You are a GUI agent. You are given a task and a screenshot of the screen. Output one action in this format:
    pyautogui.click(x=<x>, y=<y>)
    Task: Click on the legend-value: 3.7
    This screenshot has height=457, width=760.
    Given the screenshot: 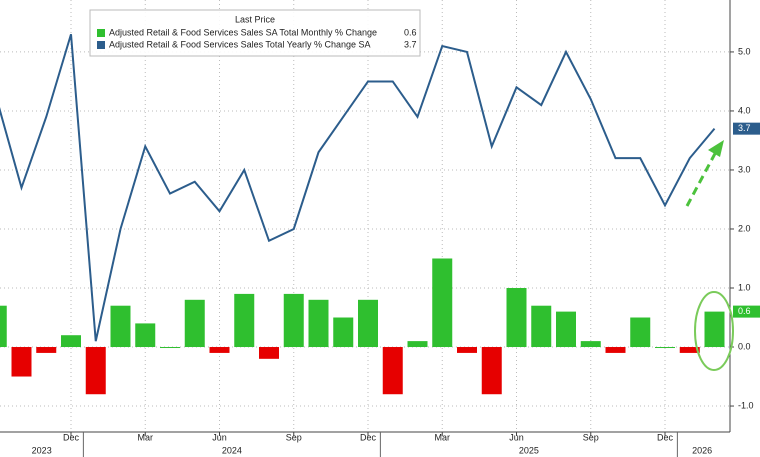 What is the action you would take?
    pyautogui.click(x=410, y=44)
    